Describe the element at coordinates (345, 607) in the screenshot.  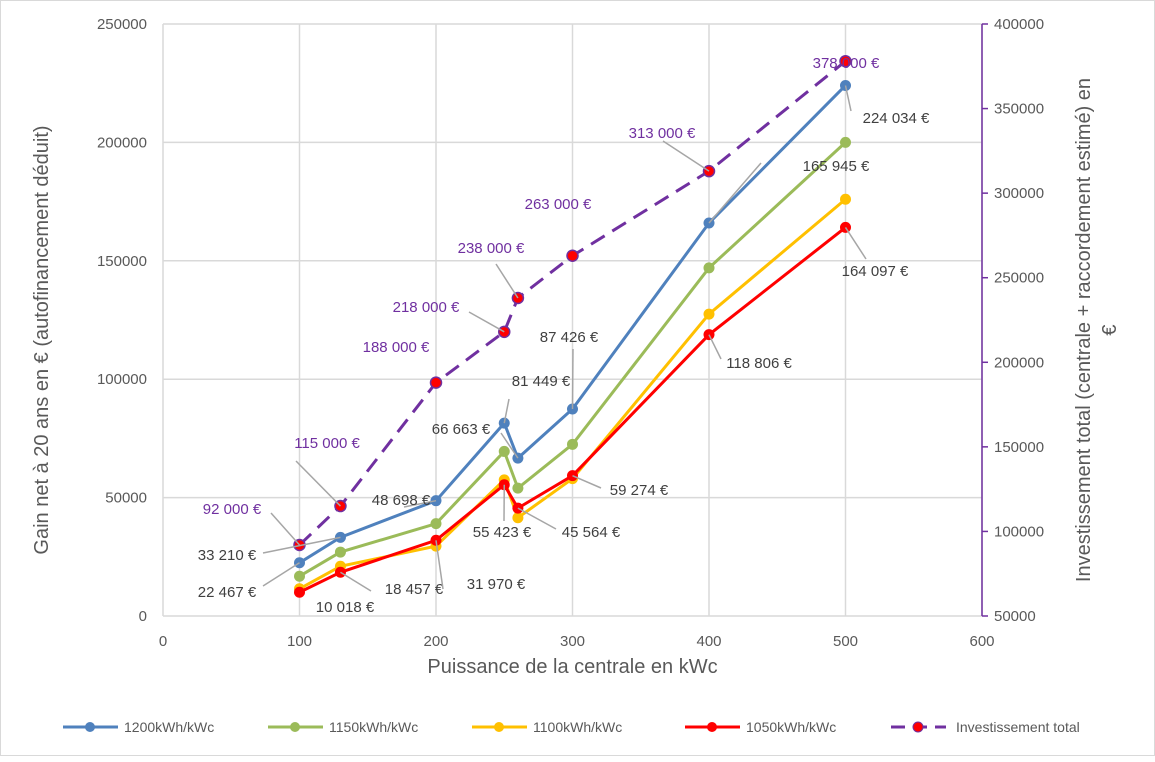
I see `data-label: 10 018 €` at that location.